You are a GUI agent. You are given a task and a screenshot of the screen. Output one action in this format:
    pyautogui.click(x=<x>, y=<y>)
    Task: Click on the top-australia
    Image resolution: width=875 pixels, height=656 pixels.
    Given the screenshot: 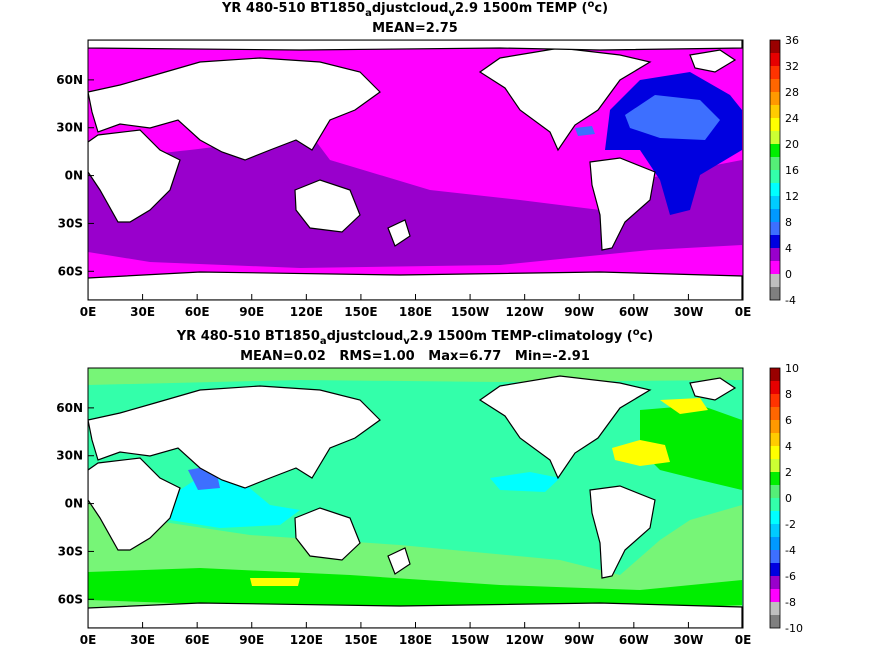 What is the action you would take?
    pyautogui.click(x=327, y=206)
    